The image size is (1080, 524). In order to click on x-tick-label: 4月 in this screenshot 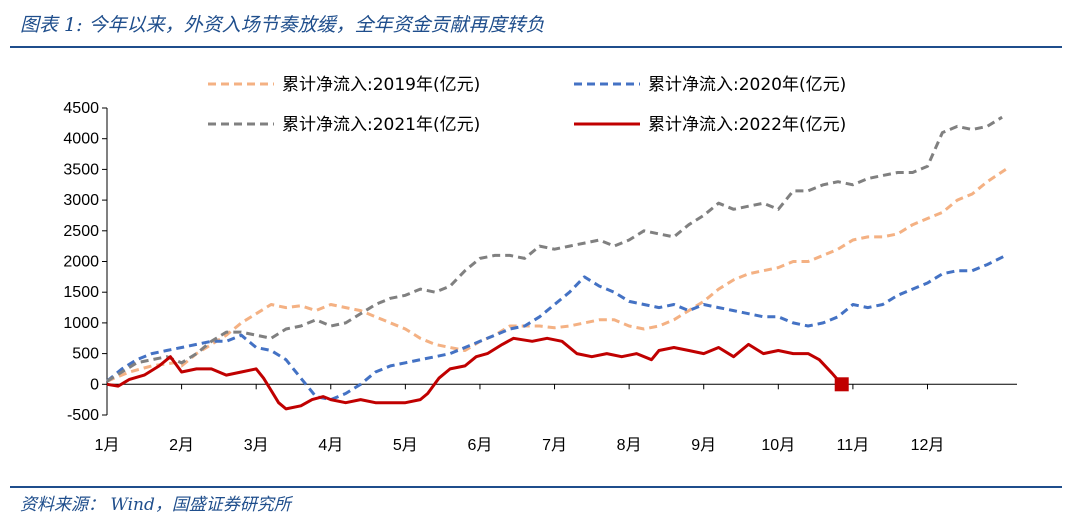, I will do `click(330, 445)`.